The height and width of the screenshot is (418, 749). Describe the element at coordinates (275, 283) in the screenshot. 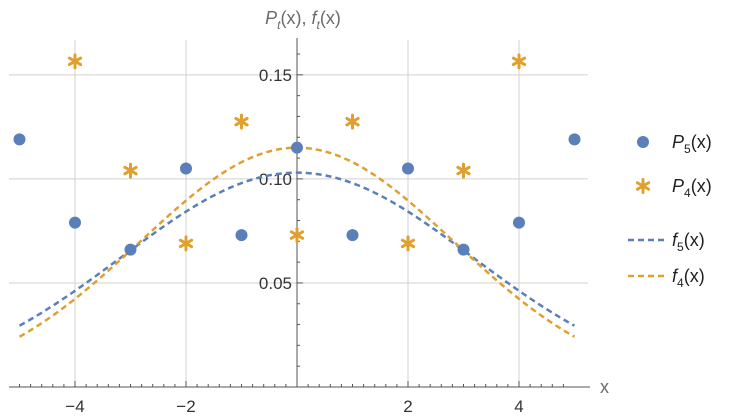

I see `y-tick-label: 0.05` at that location.